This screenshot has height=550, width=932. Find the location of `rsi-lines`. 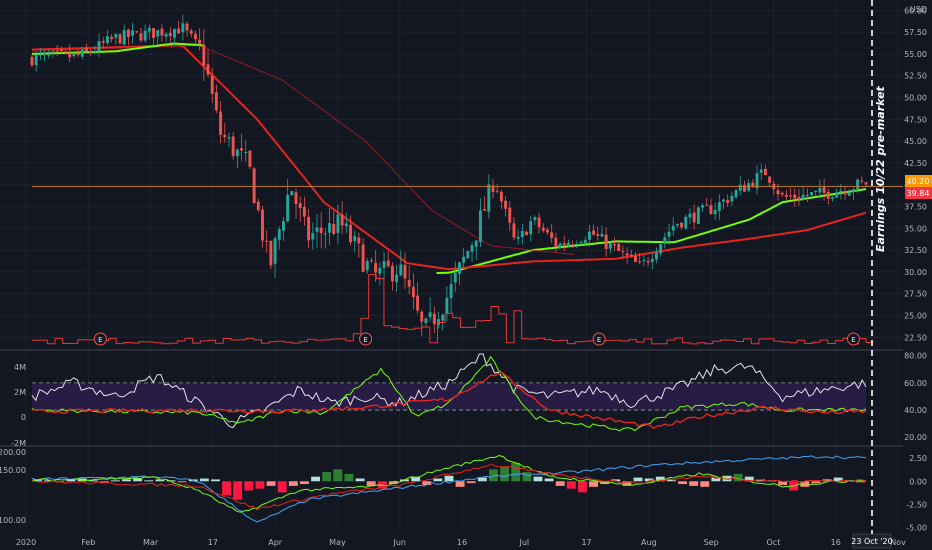

rsi-lines is located at coordinates (449, 392).